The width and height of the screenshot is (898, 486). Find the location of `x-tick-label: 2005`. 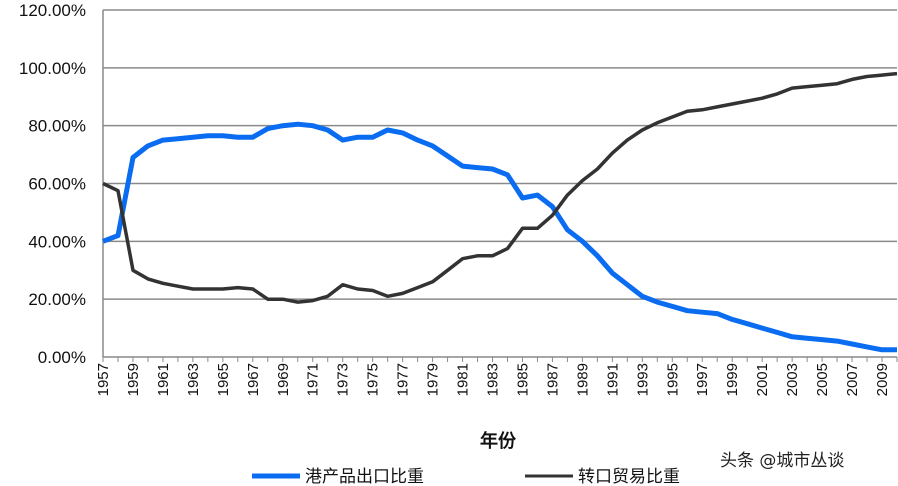

x-tick-label: 2005 is located at coordinates (822, 379).